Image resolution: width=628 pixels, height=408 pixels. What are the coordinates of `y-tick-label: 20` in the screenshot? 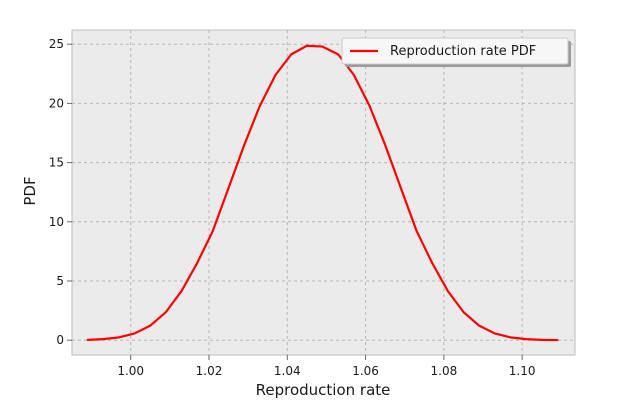 It's located at (56, 103).